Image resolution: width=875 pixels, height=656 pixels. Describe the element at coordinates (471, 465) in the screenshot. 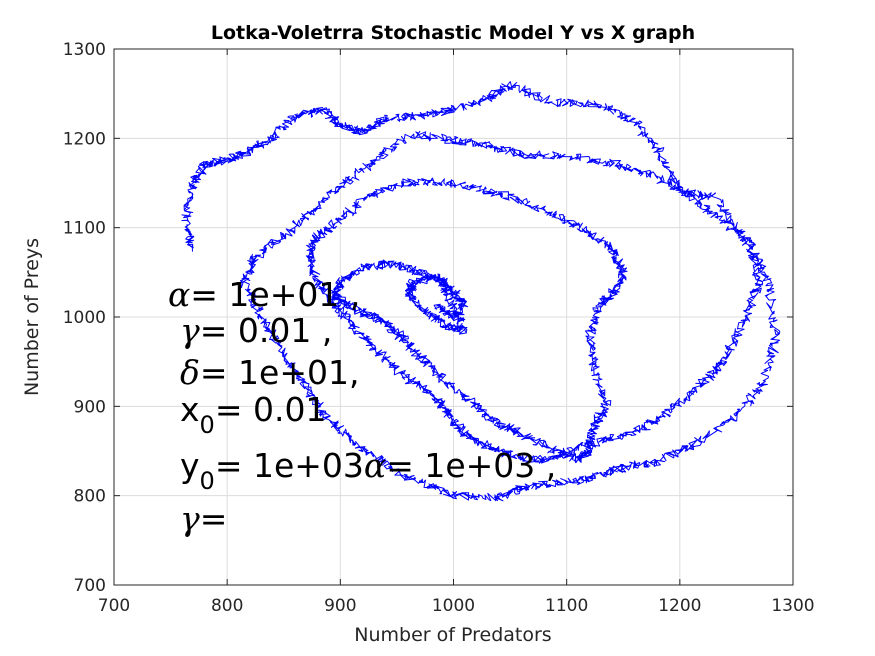

I see `alpha2-value: = 1e+03 ,` at that location.